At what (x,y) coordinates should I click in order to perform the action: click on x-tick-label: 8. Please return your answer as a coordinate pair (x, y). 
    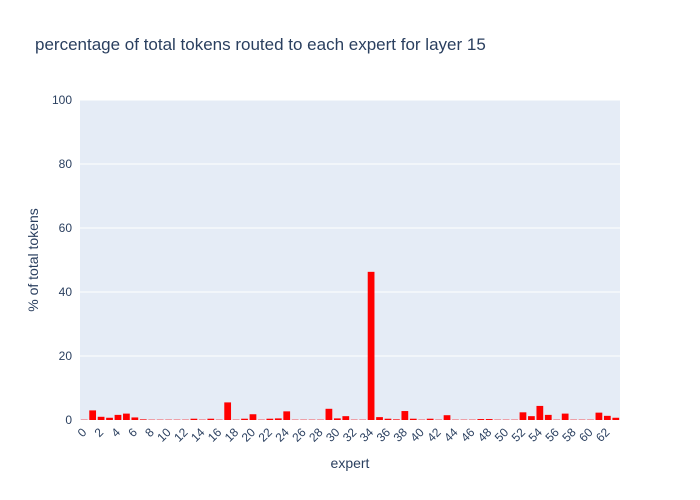
    Looking at the image, I should click on (149, 432).